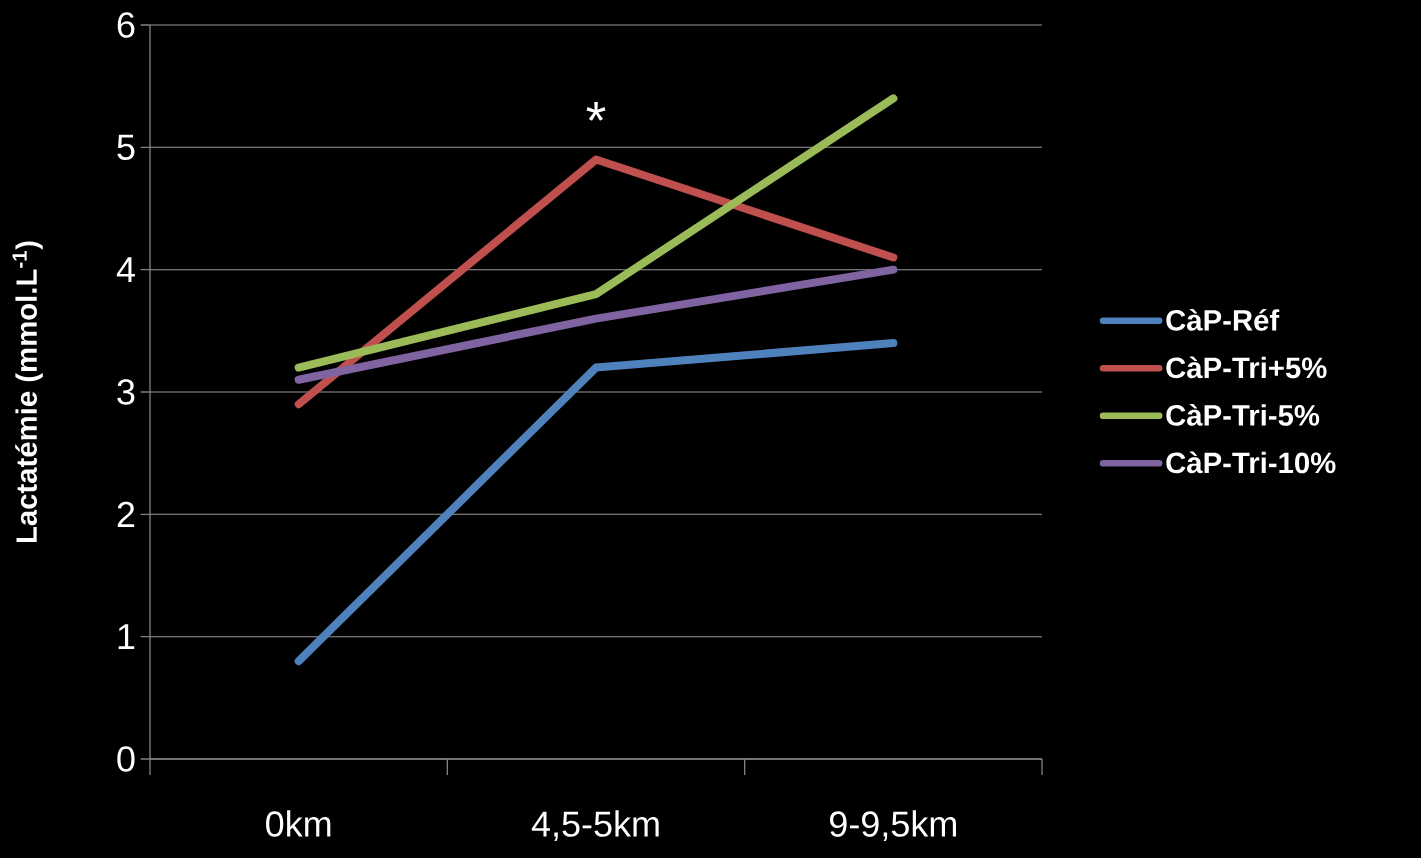 The width and height of the screenshot is (1421, 858). Describe the element at coordinates (27, 392) in the screenshot. I see `y-axis-title: Lactatémie (mmol.L$^{-1}$)` at that location.